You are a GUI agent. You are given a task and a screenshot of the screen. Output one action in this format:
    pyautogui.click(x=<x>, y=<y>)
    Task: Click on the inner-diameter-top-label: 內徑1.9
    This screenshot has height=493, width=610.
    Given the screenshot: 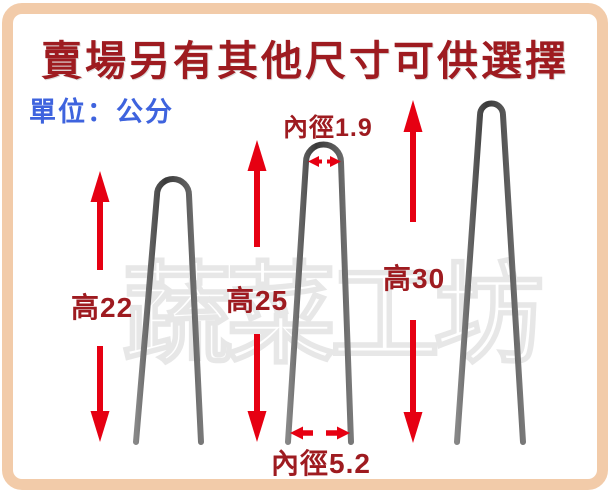 What is the action you would take?
    pyautogui.click(x=328, y=128)
    